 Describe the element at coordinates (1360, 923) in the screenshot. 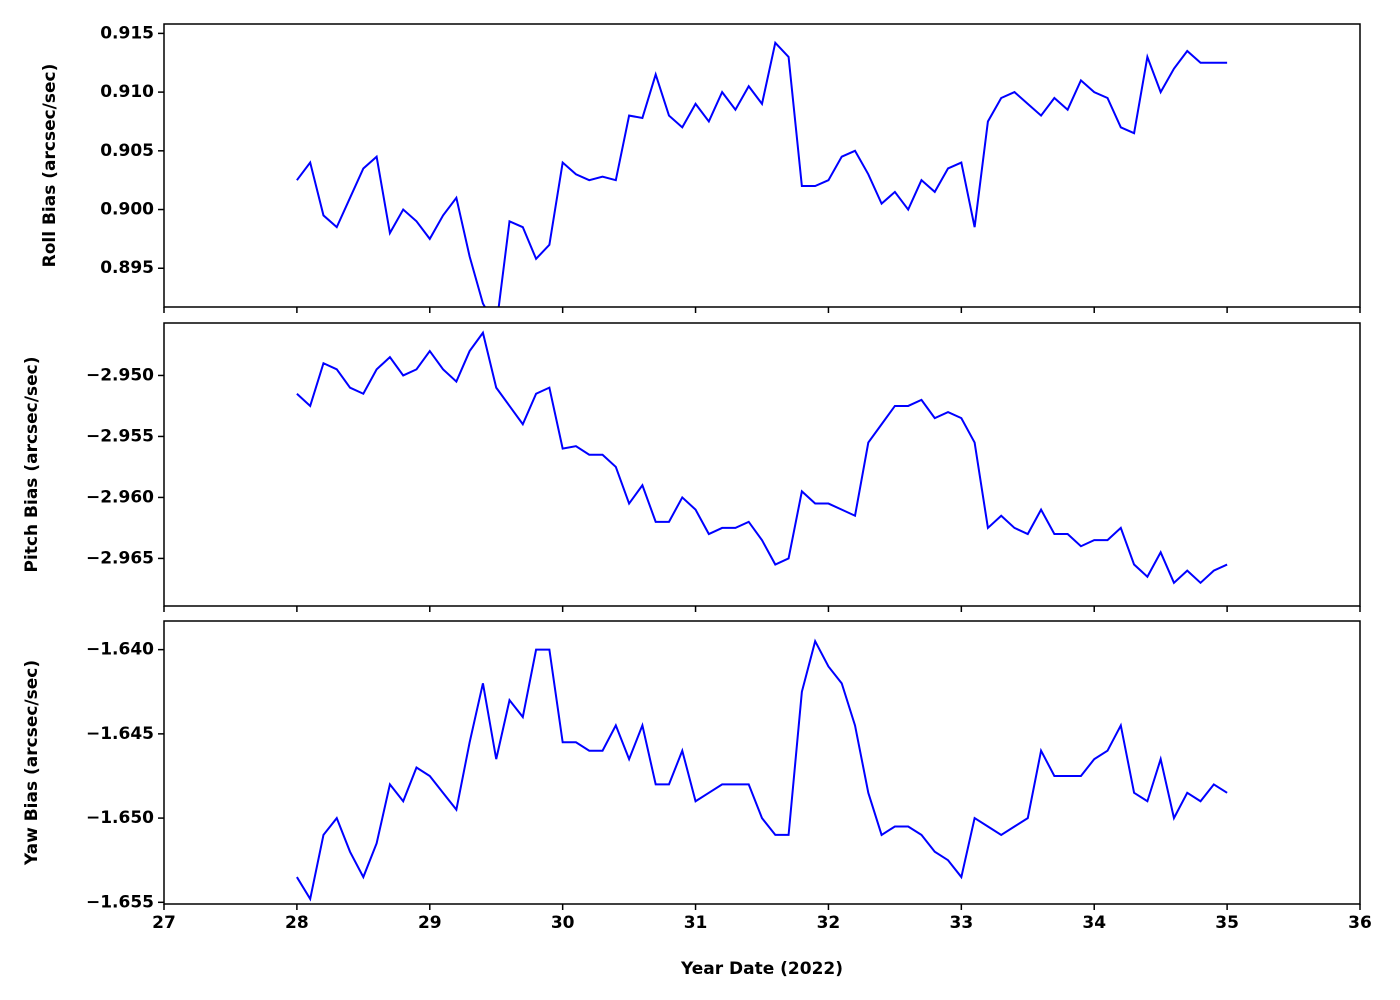

I see `x-tick-label: 36` at that location.